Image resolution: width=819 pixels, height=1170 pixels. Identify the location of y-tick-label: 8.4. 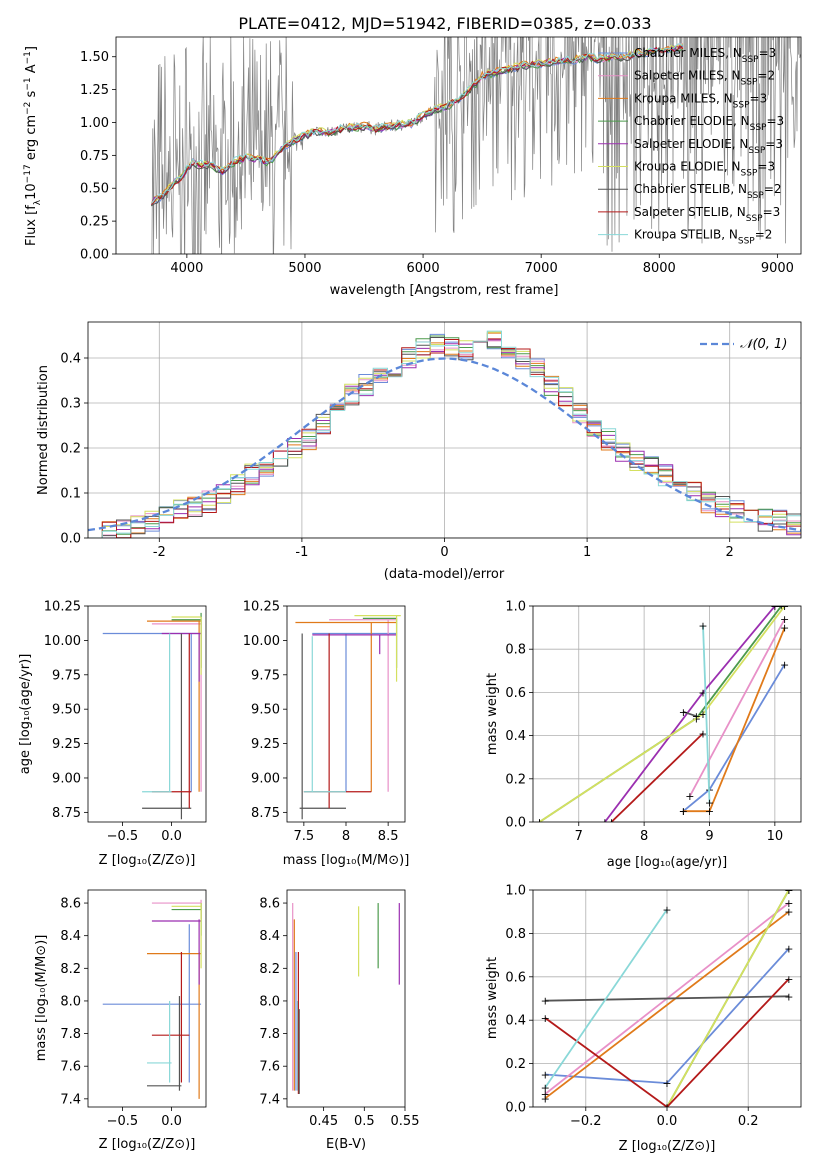
(269, 936).